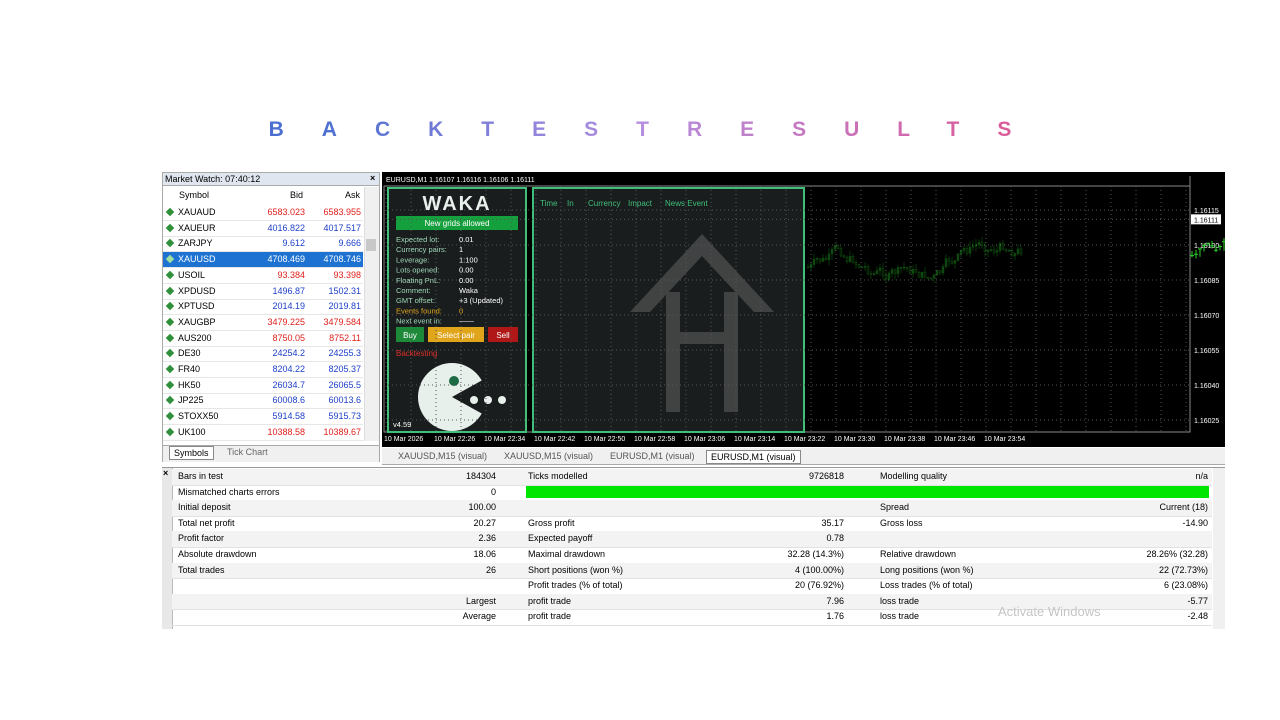 The image size is (1280, 720). Describe the element at coordinates (263, 323) in the screenshot. I see `symbol-row: XAUGBP 3479.225 3479.584` at that location.